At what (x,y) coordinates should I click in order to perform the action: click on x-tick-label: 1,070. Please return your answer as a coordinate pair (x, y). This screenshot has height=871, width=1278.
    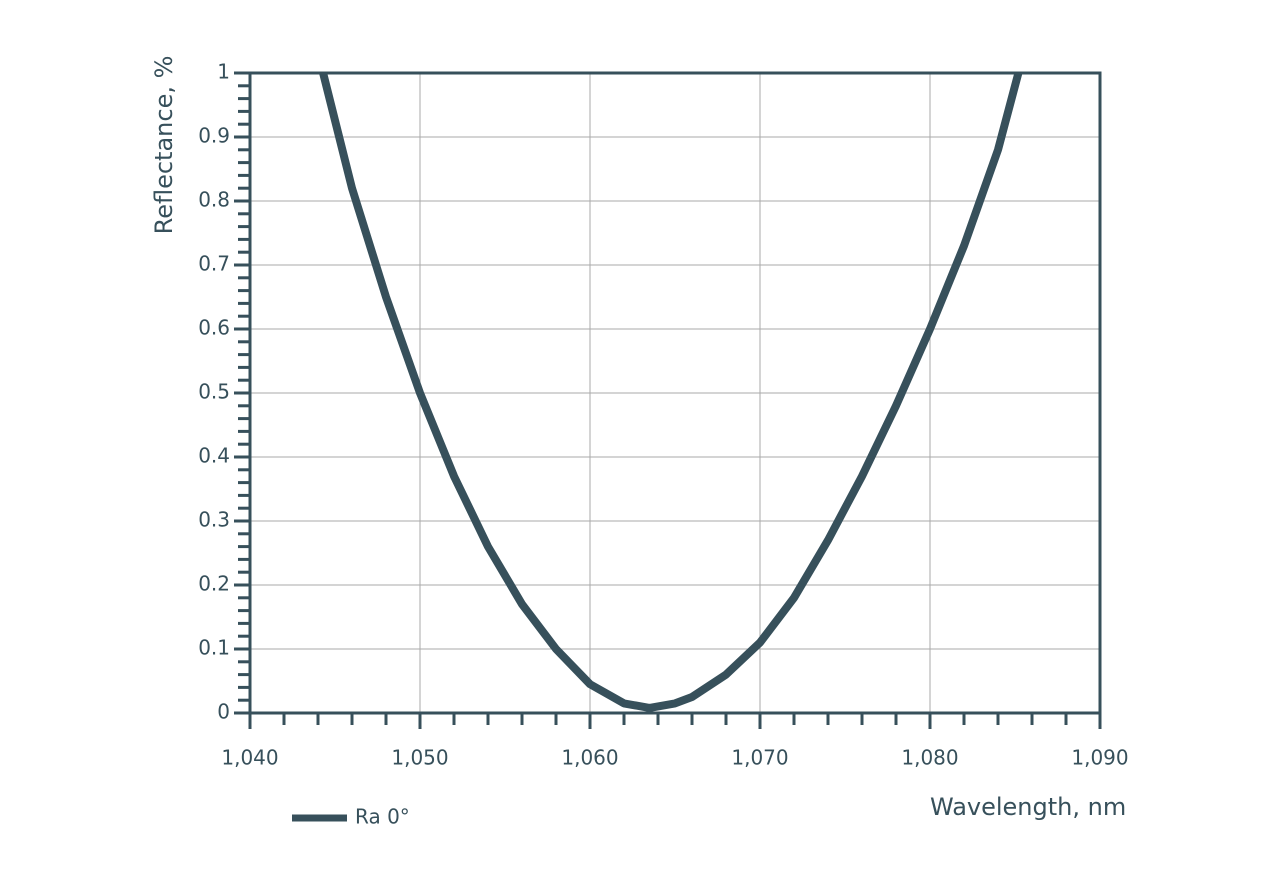
    Looking at the image, I should click on (759, 758).